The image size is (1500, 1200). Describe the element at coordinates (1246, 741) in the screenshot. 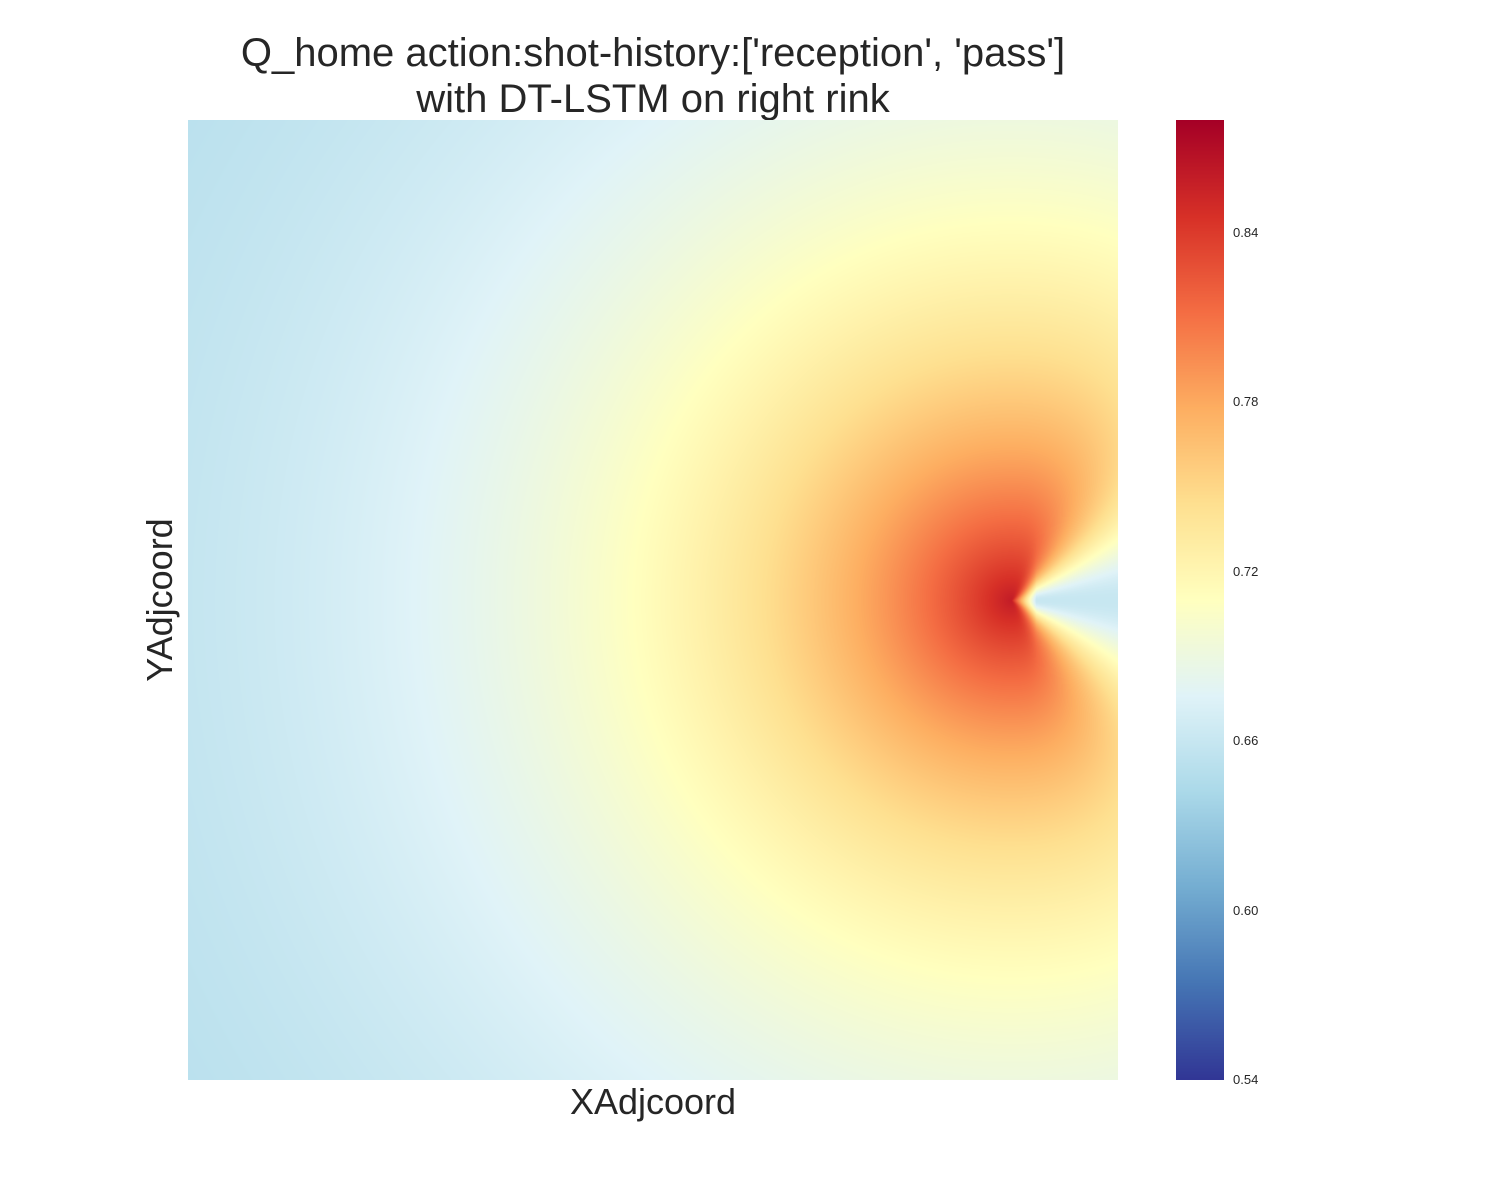

I see `colorbar-tick-label: 0.66` at that location.